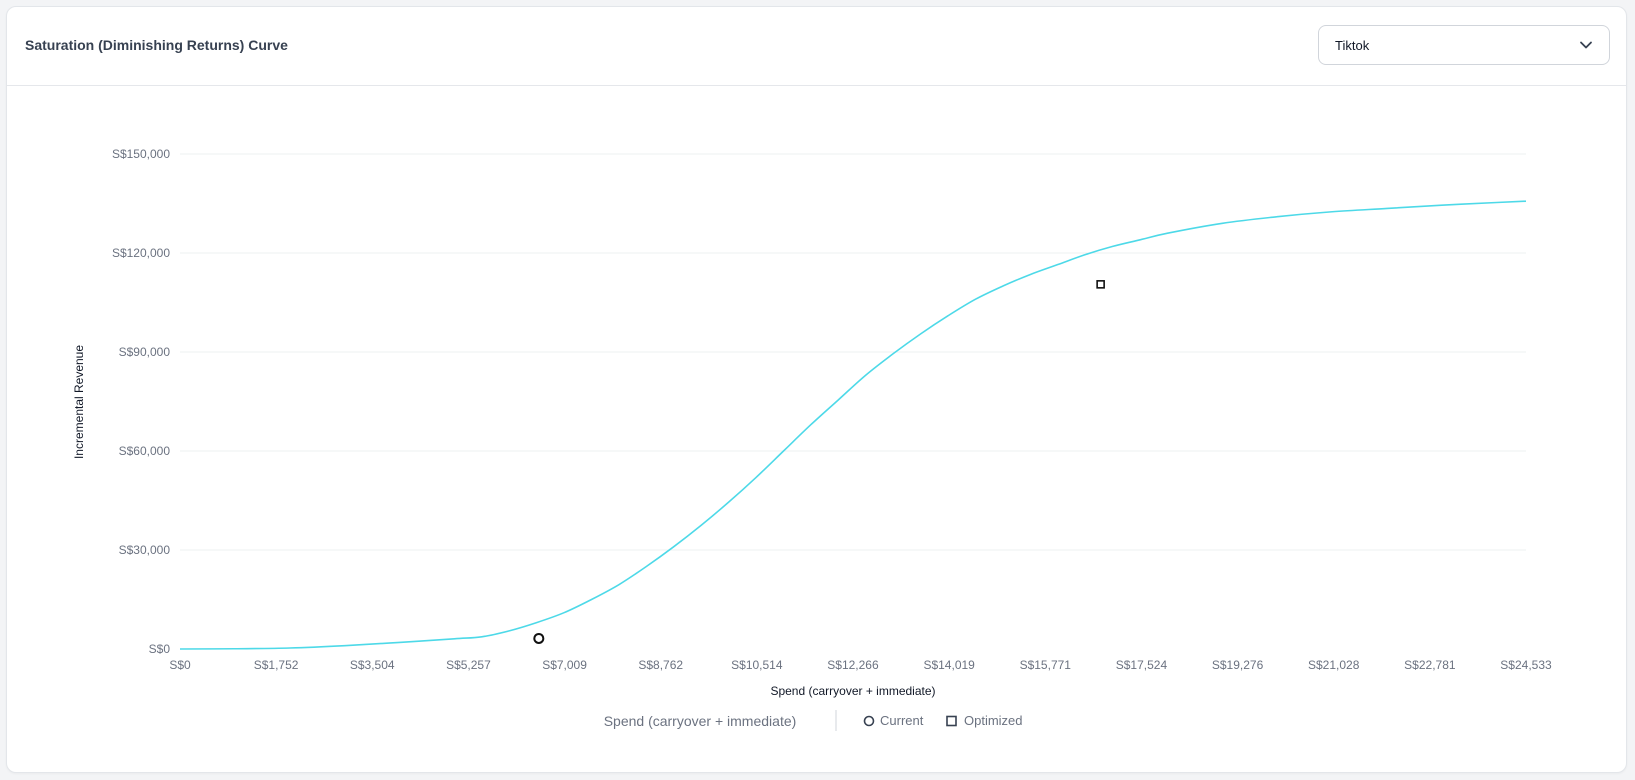 The image size is (1635, 780). What do you see at coordinates (1352, 45) in the screenshot?
I see `channel-select-value: Tiktok` at bounding box center [1352, 45].